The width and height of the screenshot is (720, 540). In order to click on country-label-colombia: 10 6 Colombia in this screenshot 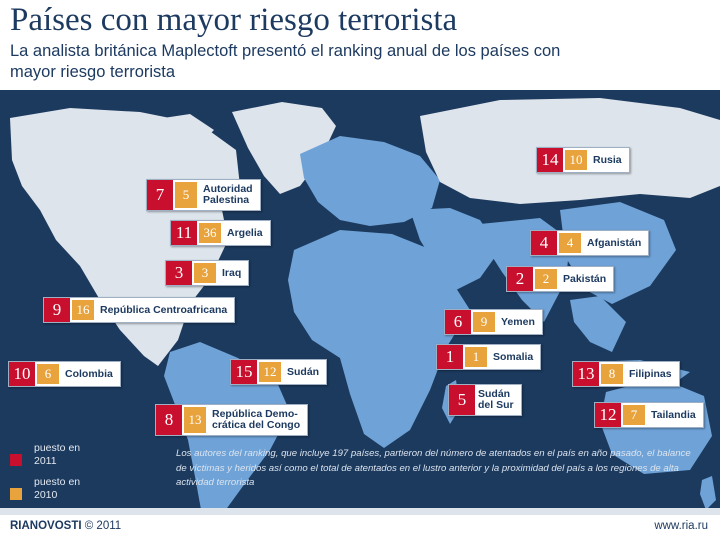, I will do `click(64, 374)`.